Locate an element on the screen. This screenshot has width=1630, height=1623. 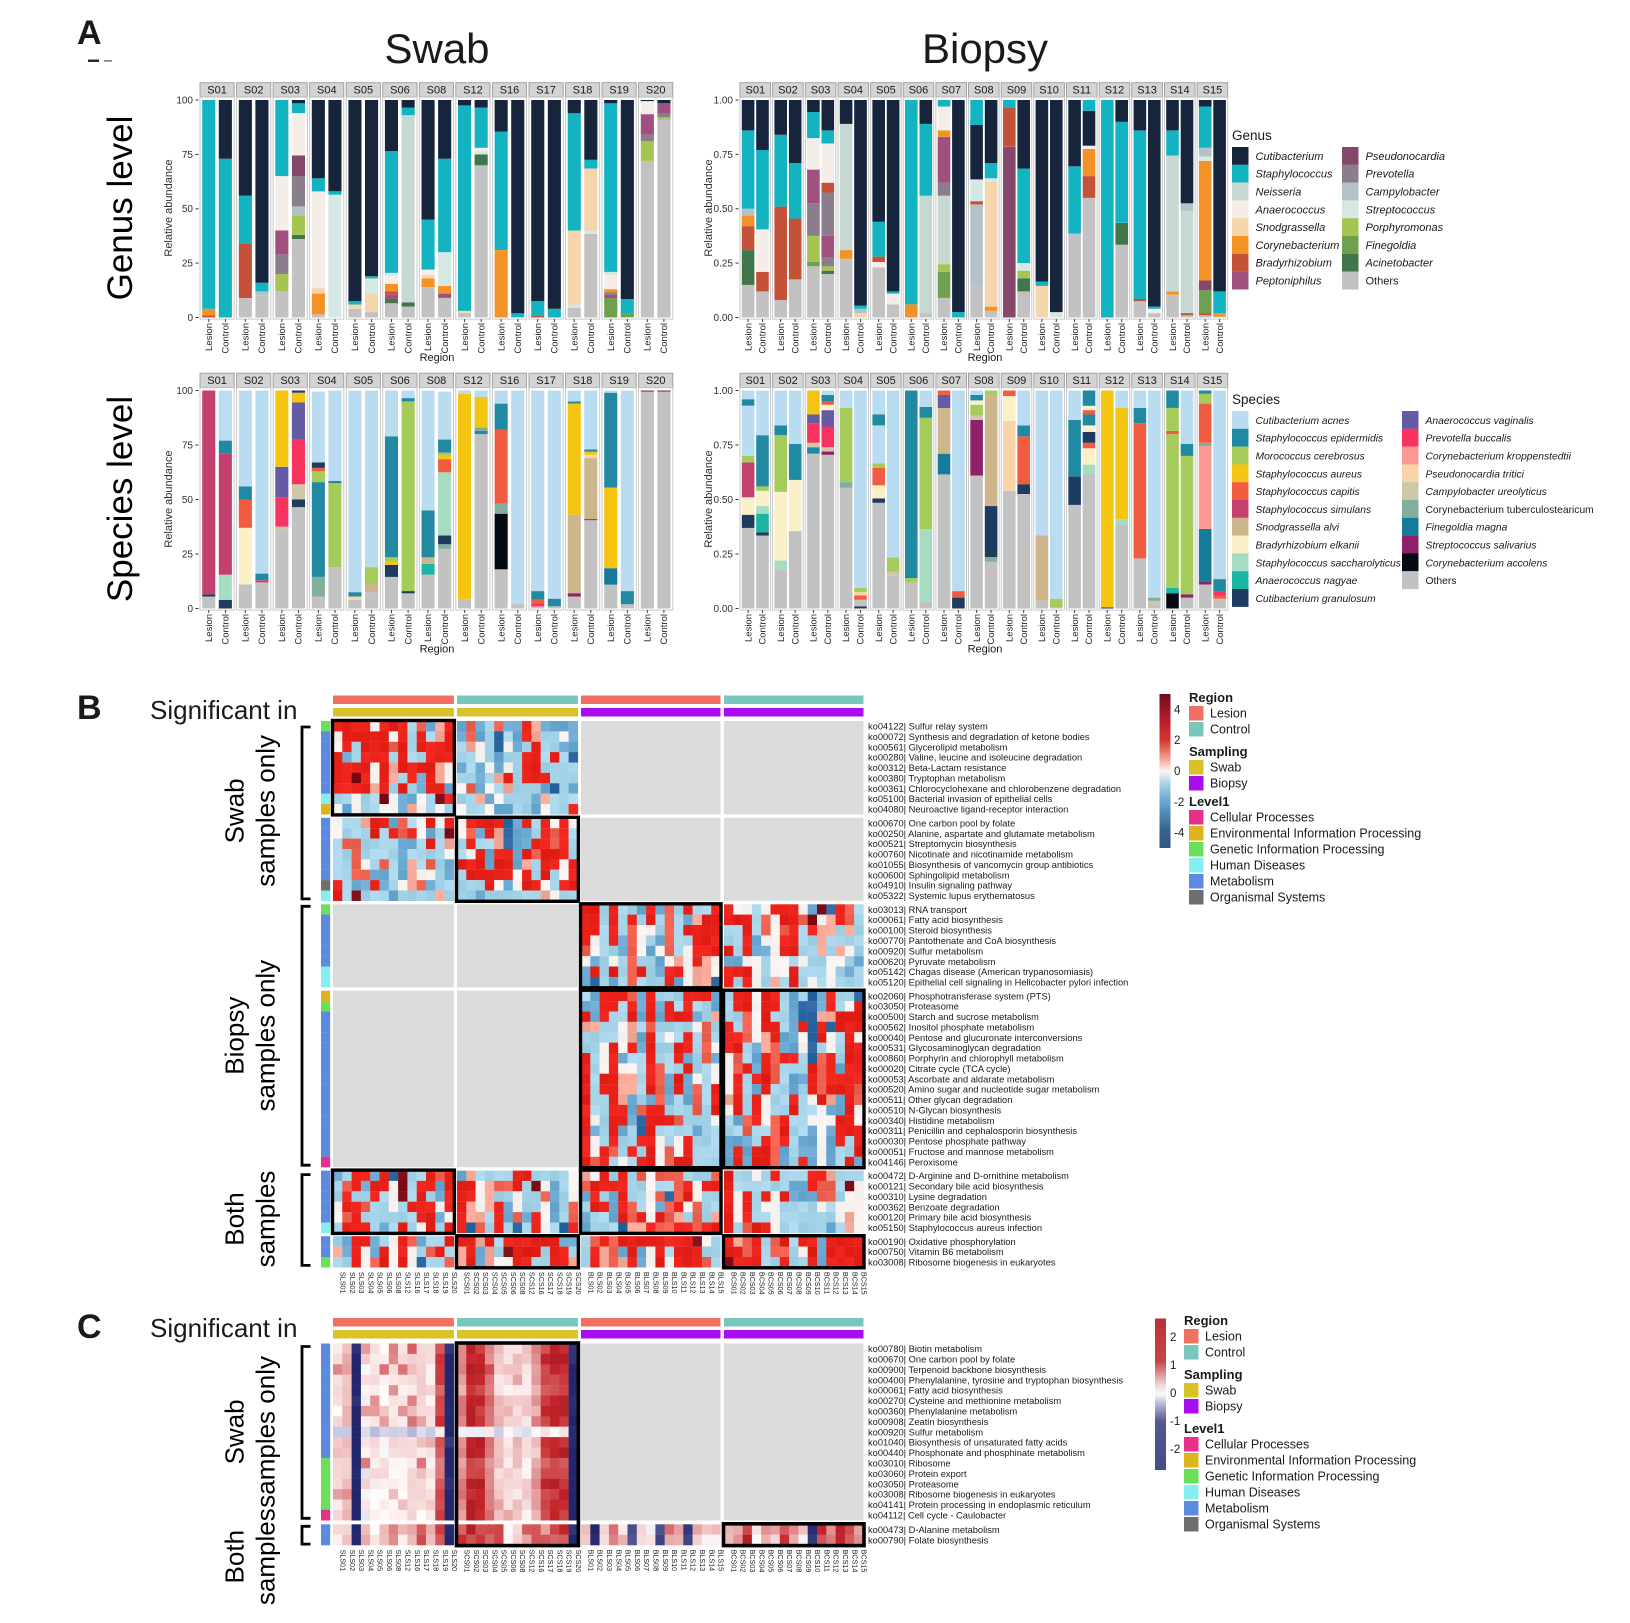
svg-text: S20 is located at coordinates (656, 381).